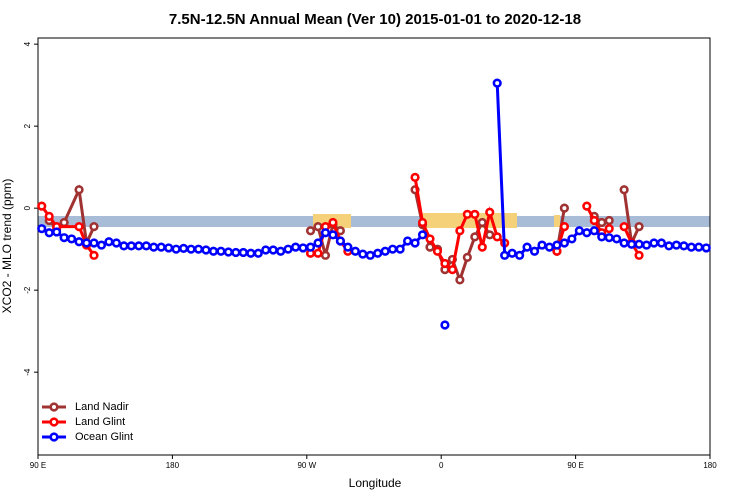 This screenshot has height=500, width=750. I want to click on y-tick-label: -4, so click(27, 372).